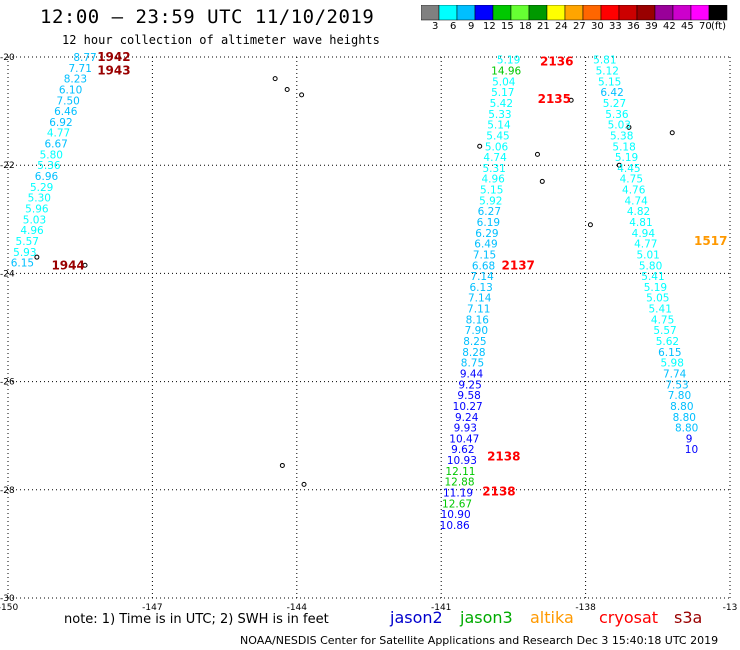 This screenshot has height=650, width=740. What do you see at coordinates (478, 320) in the screenshot?
I see `wave-height-value: 8.16` at bounding box center [478, 320].